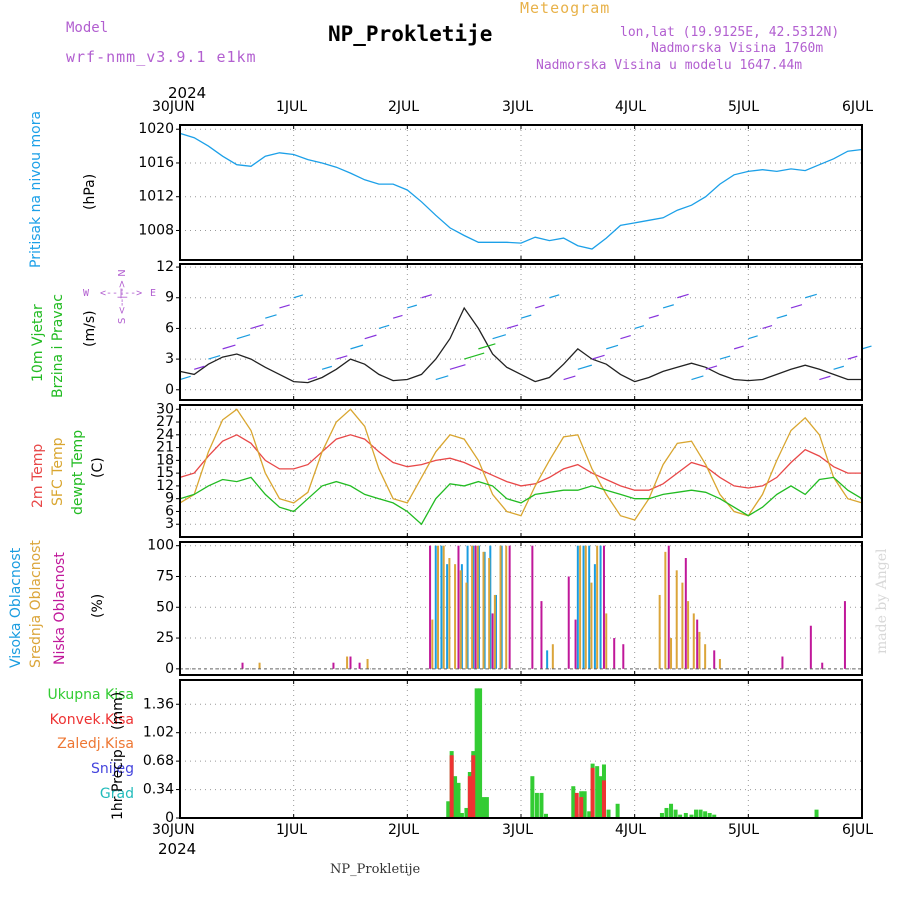  I want to click on temperature-ytick-label: 30, so click(165, 409).